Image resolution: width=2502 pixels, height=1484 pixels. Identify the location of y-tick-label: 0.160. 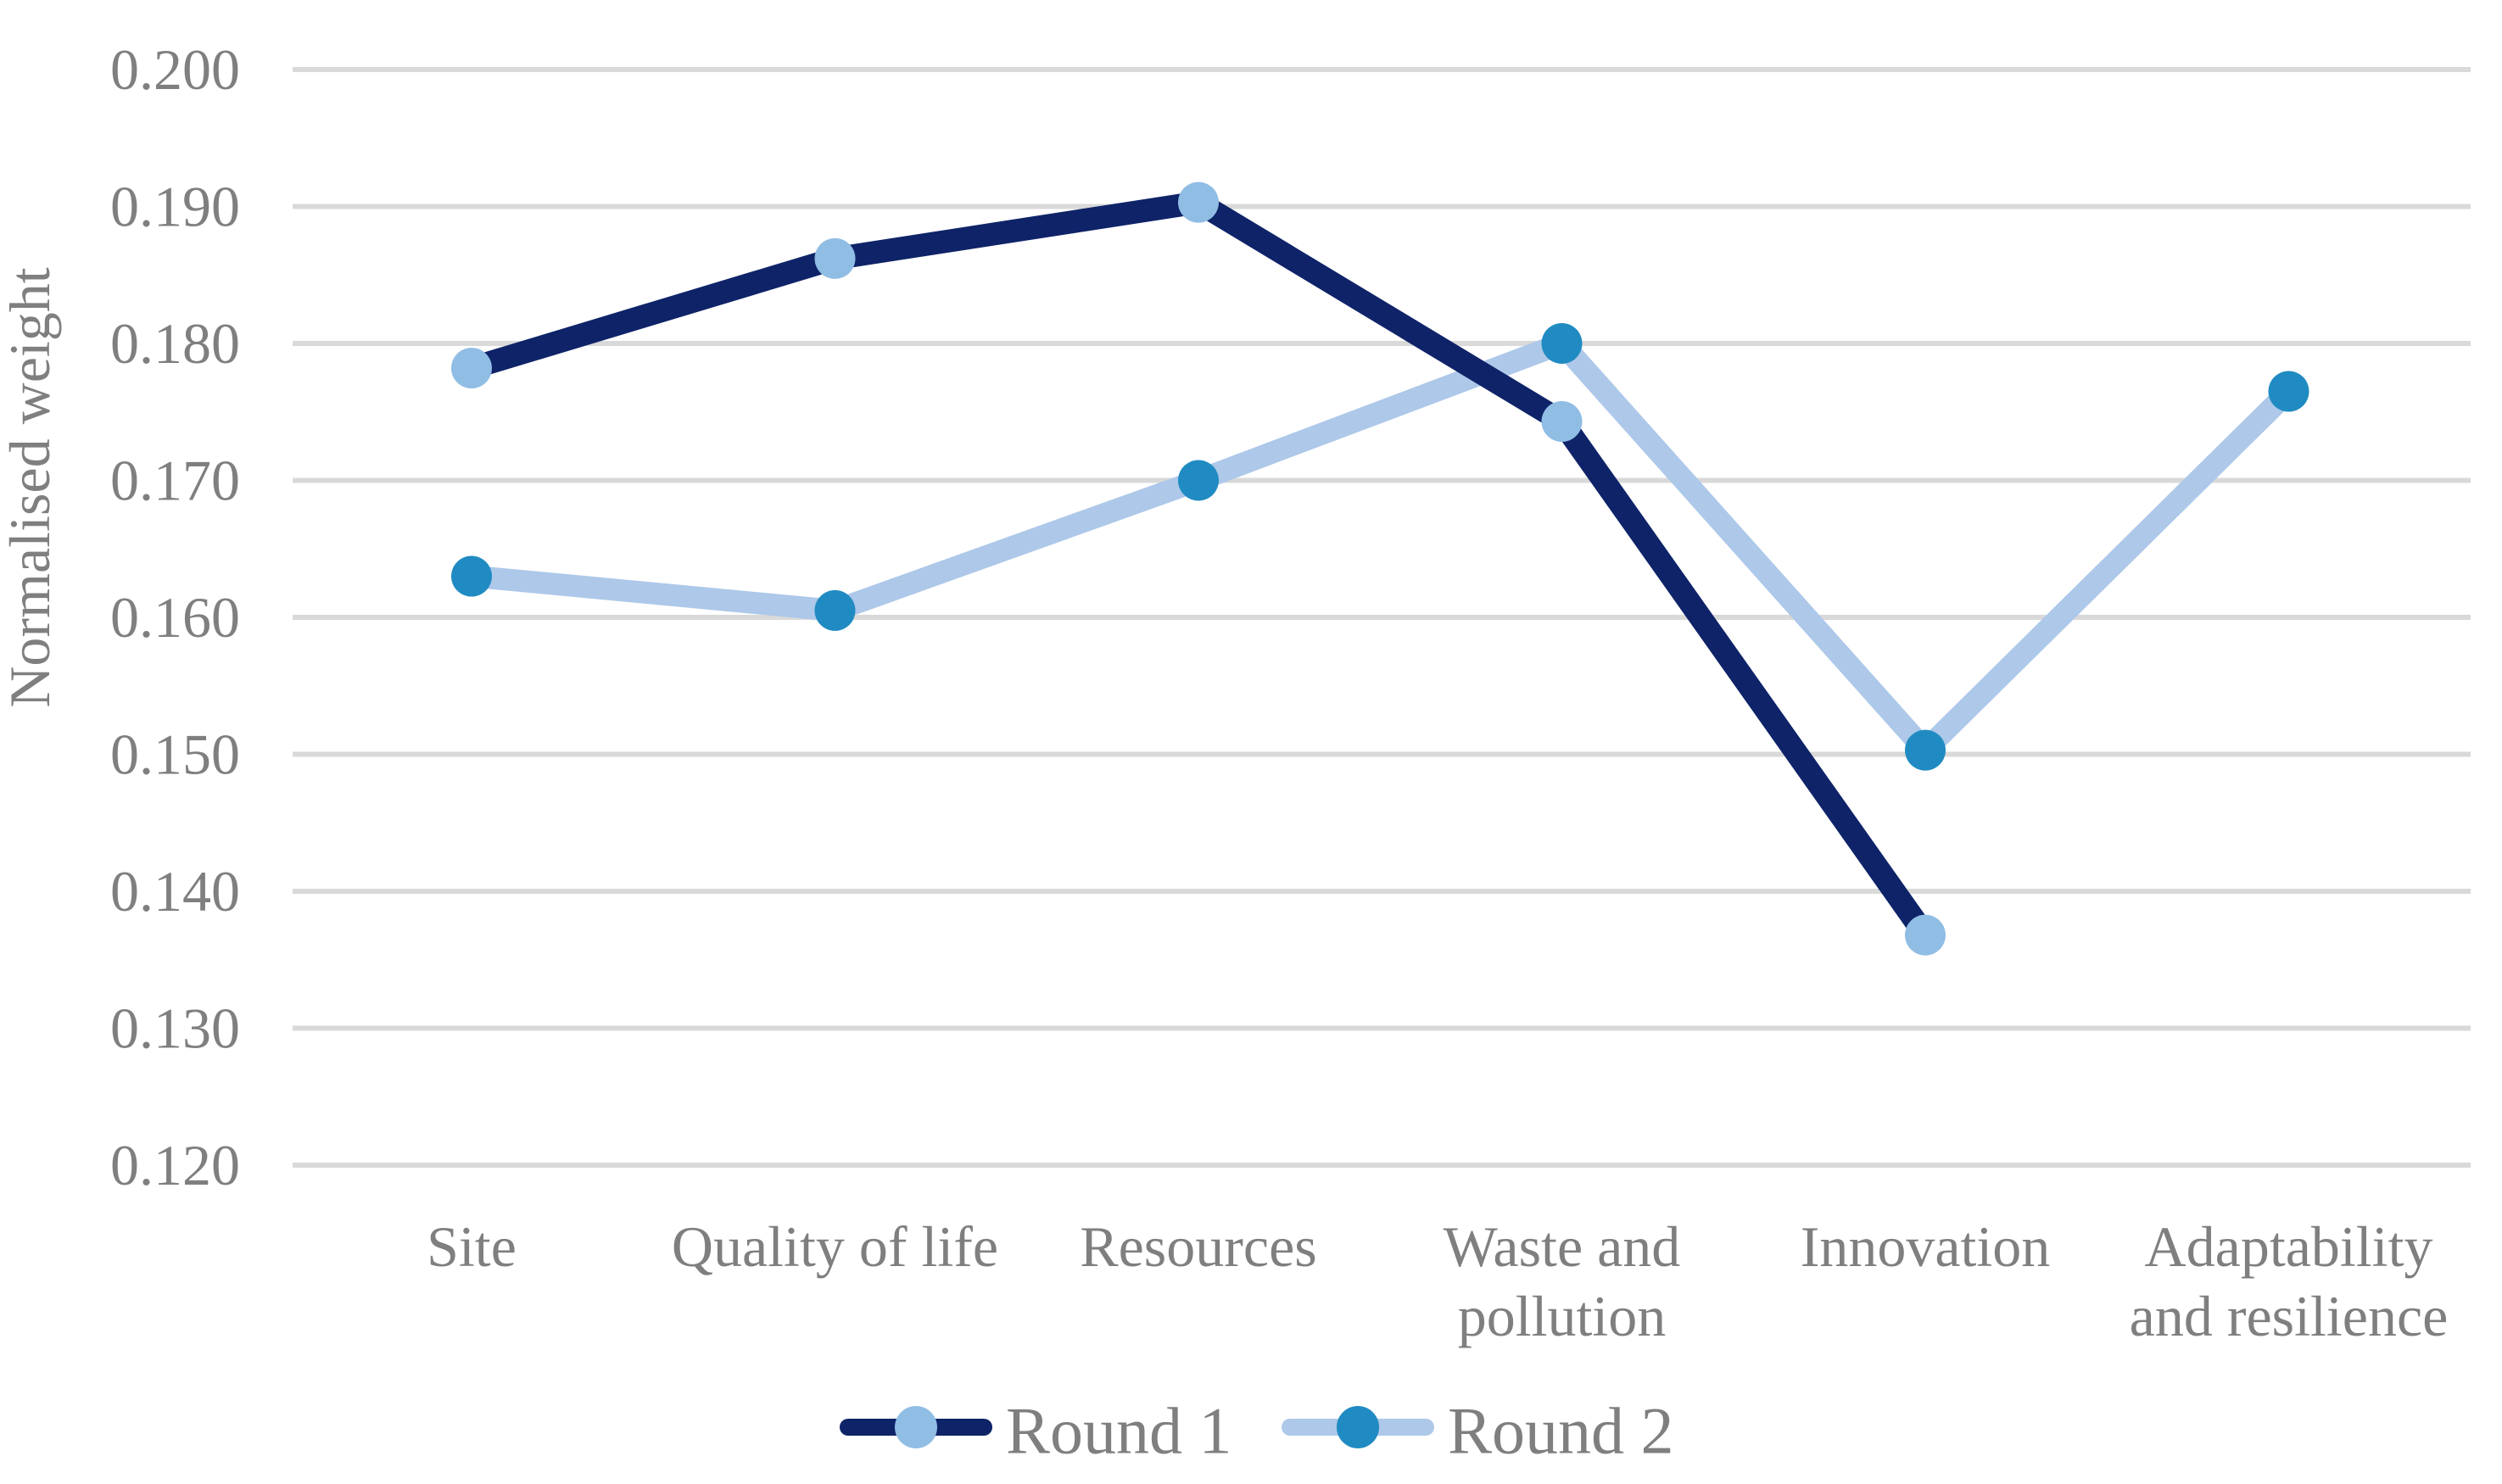
(175, 617).